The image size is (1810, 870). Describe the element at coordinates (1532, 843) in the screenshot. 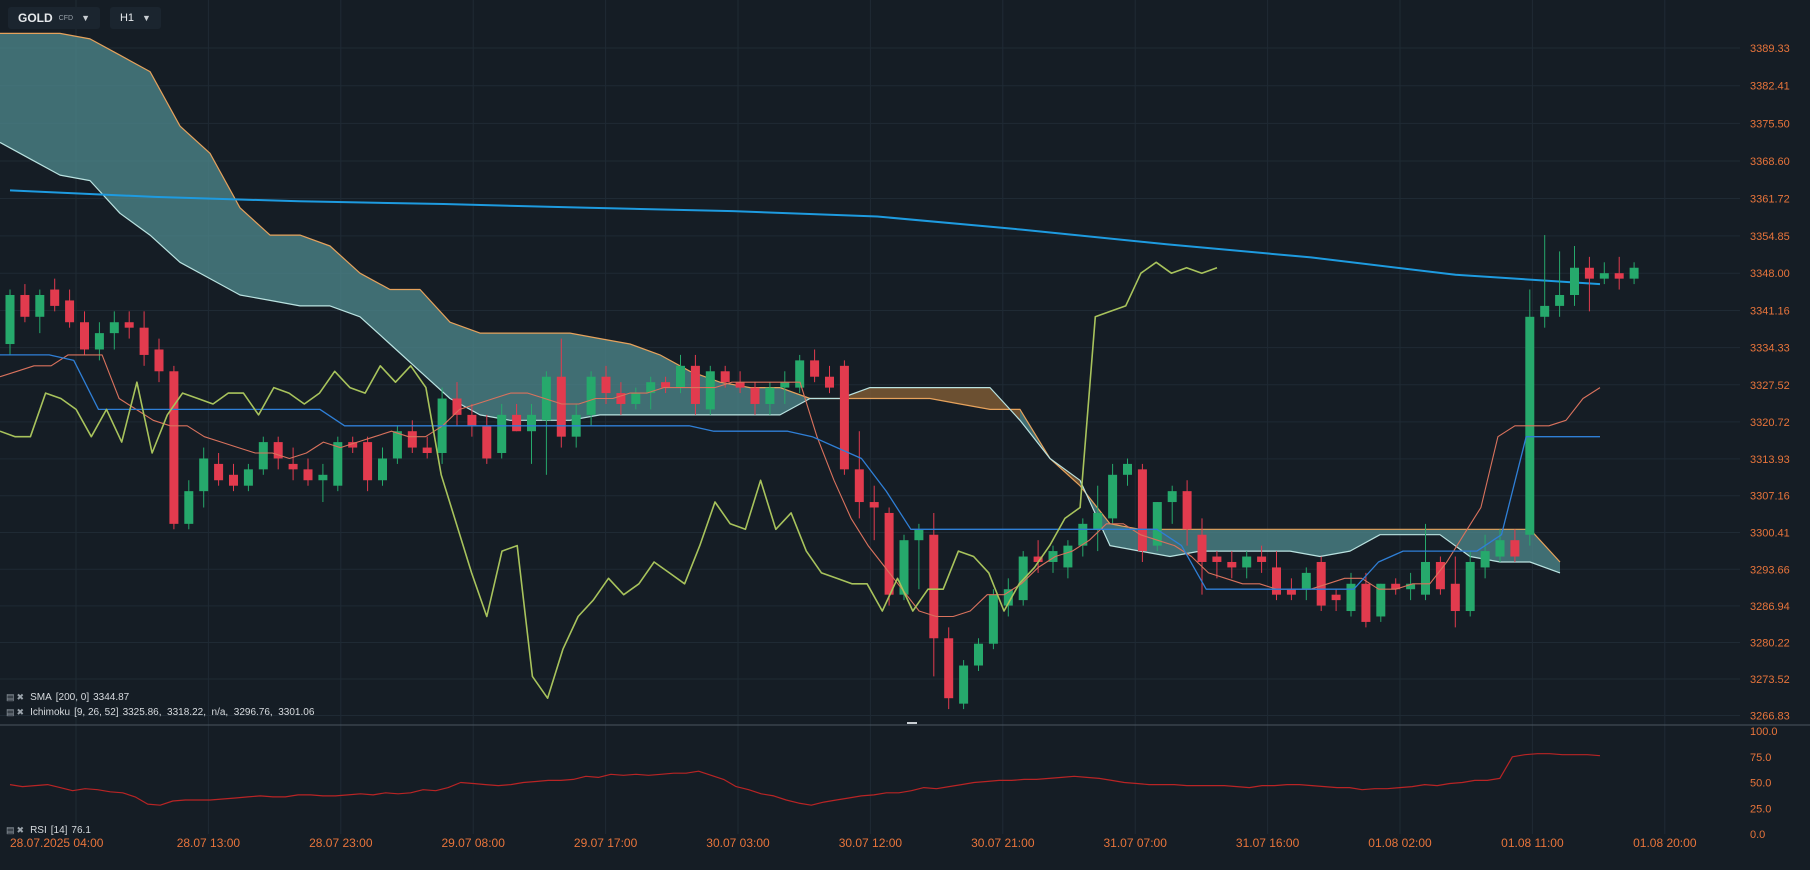

I see `time-tick-label: 01.08 11:00` at that location.